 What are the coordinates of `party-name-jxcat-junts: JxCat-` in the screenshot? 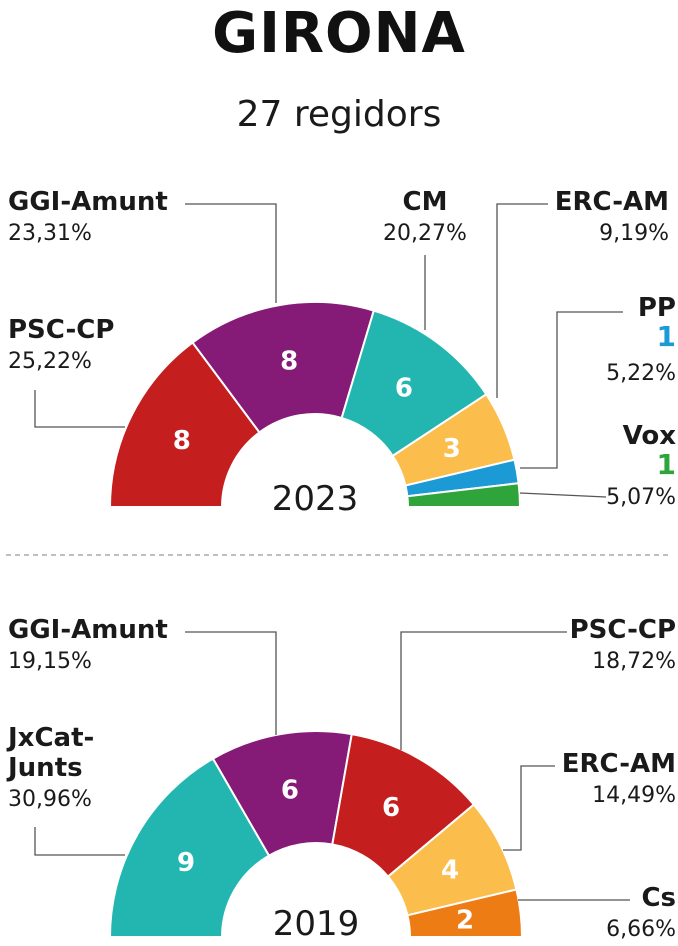 It's located at (50, 738).